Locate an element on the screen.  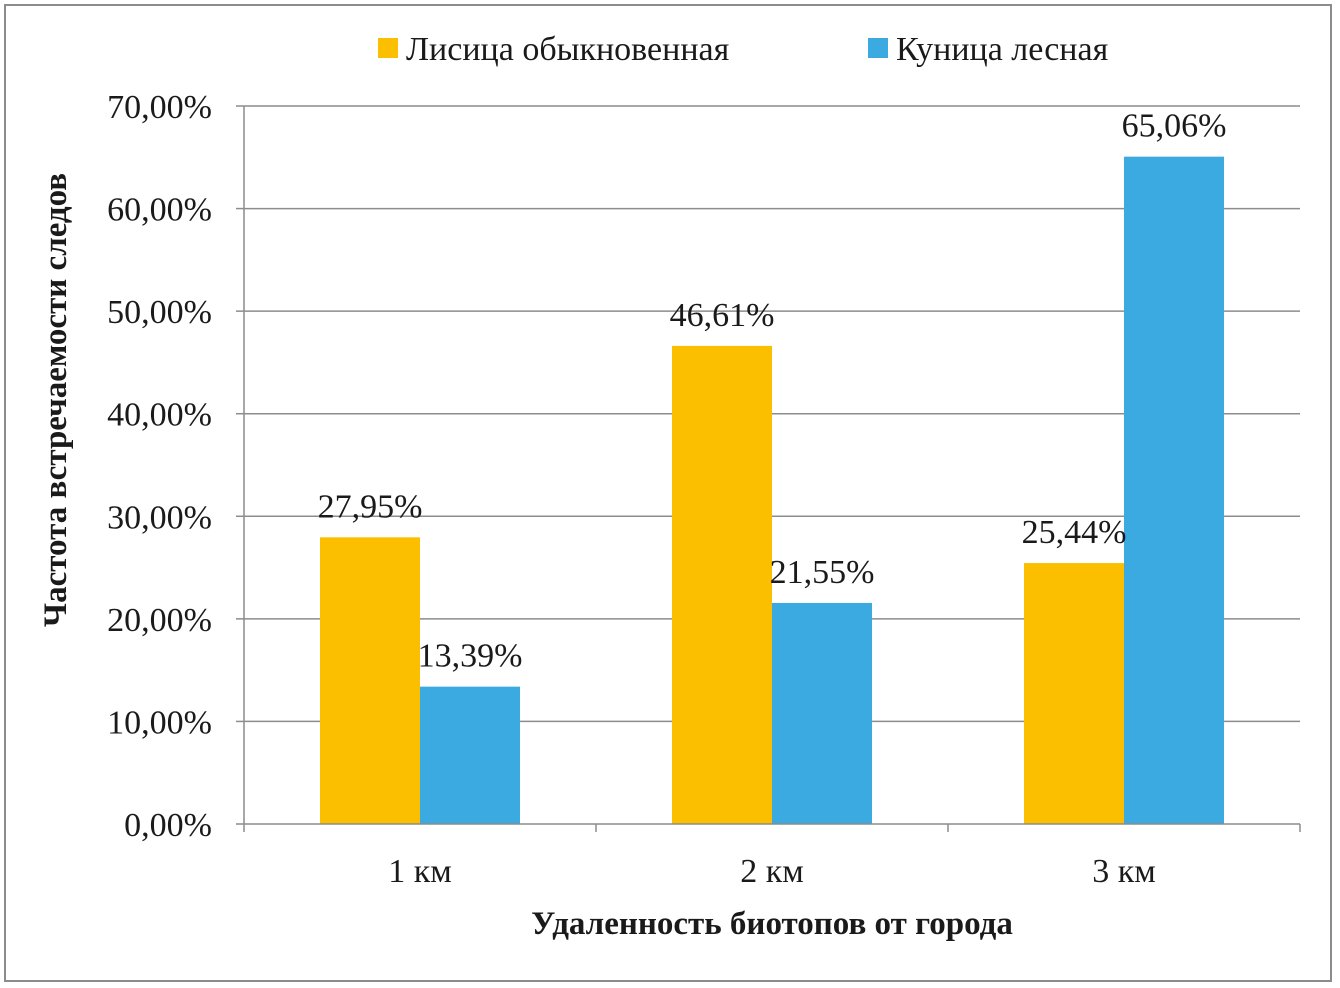
y-tick-label: 0,00% is located at coordinates (168, 825).